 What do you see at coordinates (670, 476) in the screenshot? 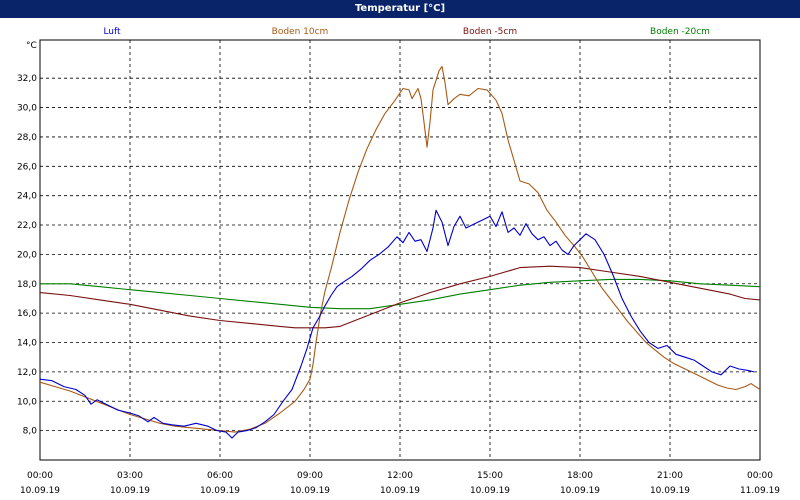
I see `x-tick-time: 21:00` at bounding box center [670, 476].